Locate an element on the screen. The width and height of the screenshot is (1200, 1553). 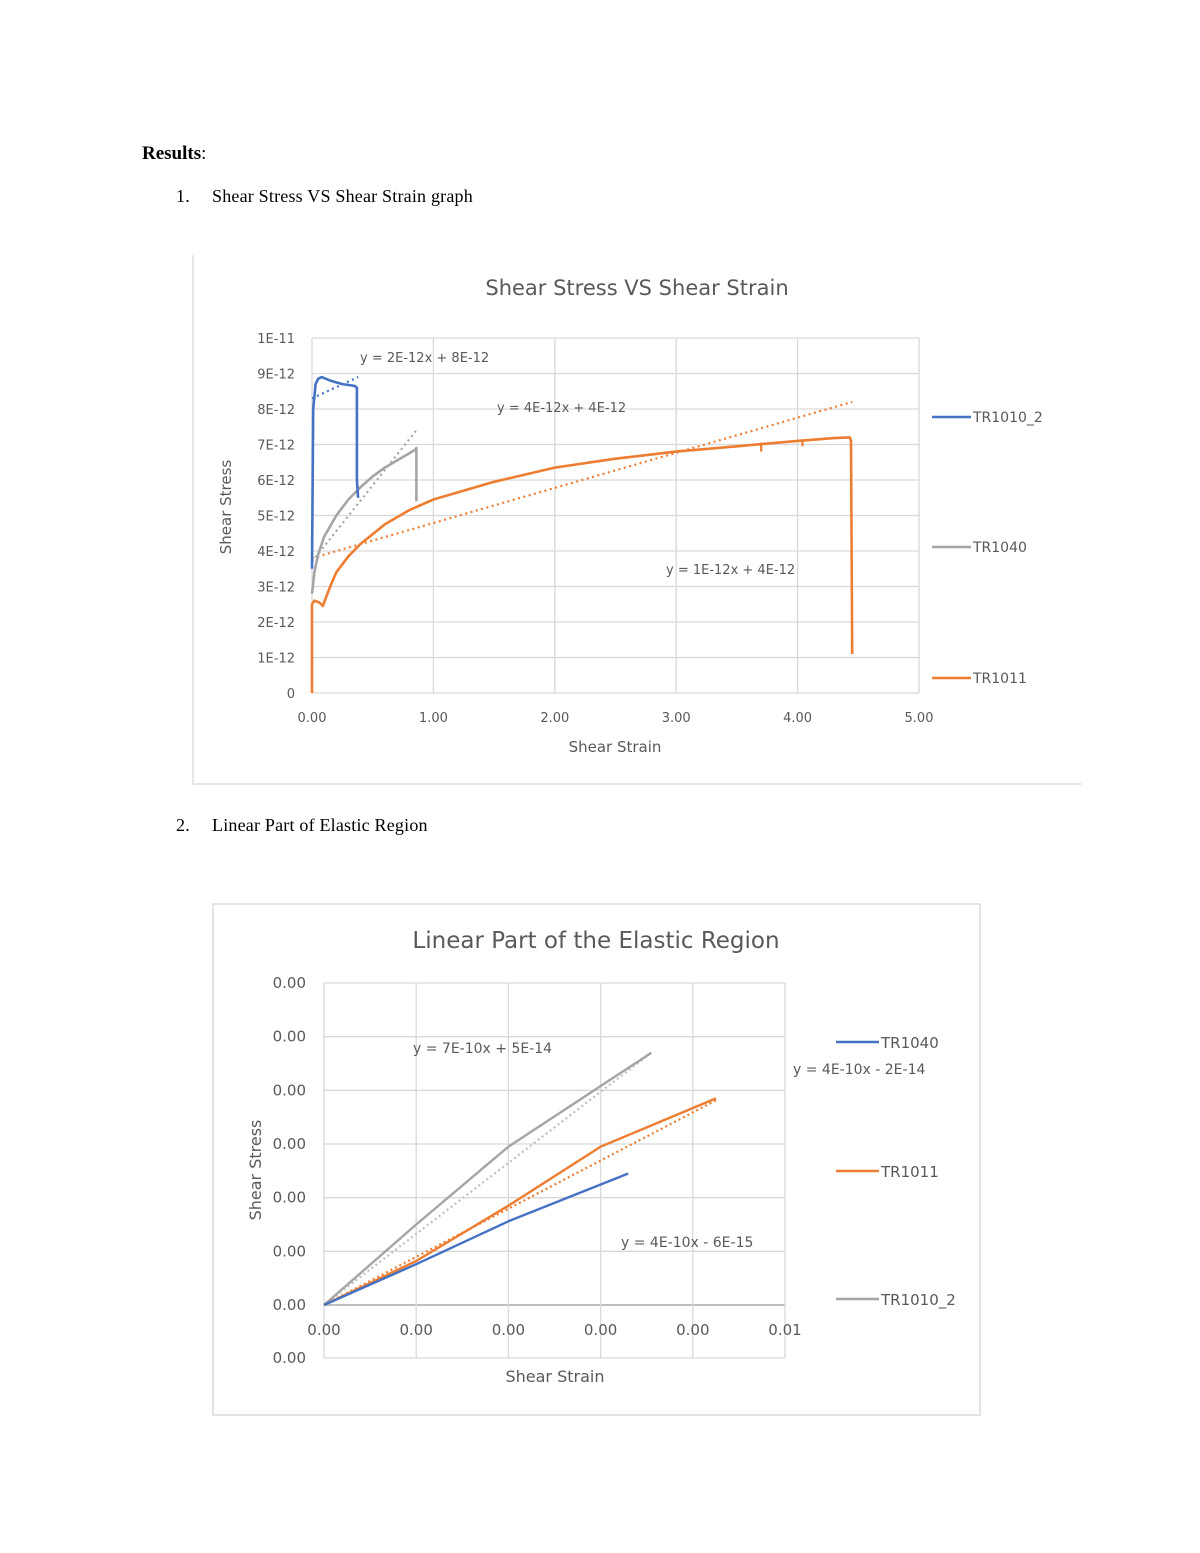
trendline-tr1040 is located at coordinates (364, 496).